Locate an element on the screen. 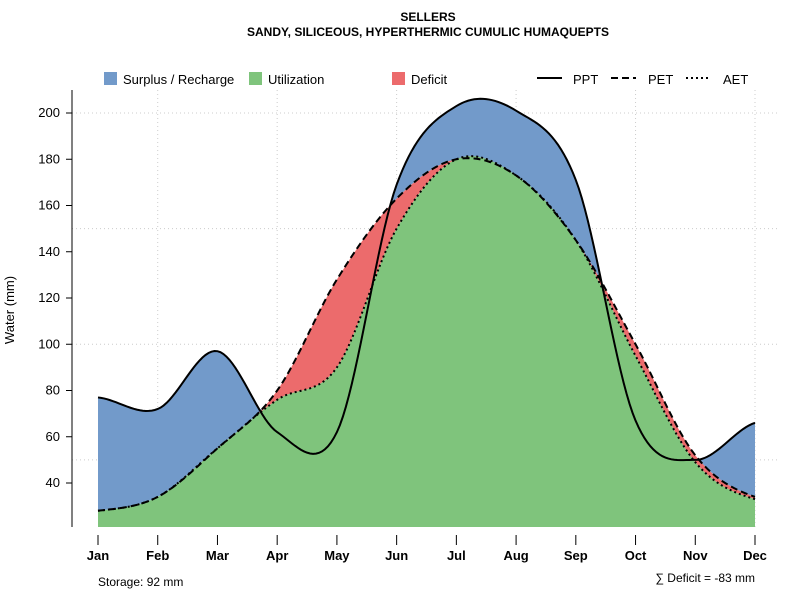  legend-swatch-surplus is located at coordinates (110, 78).